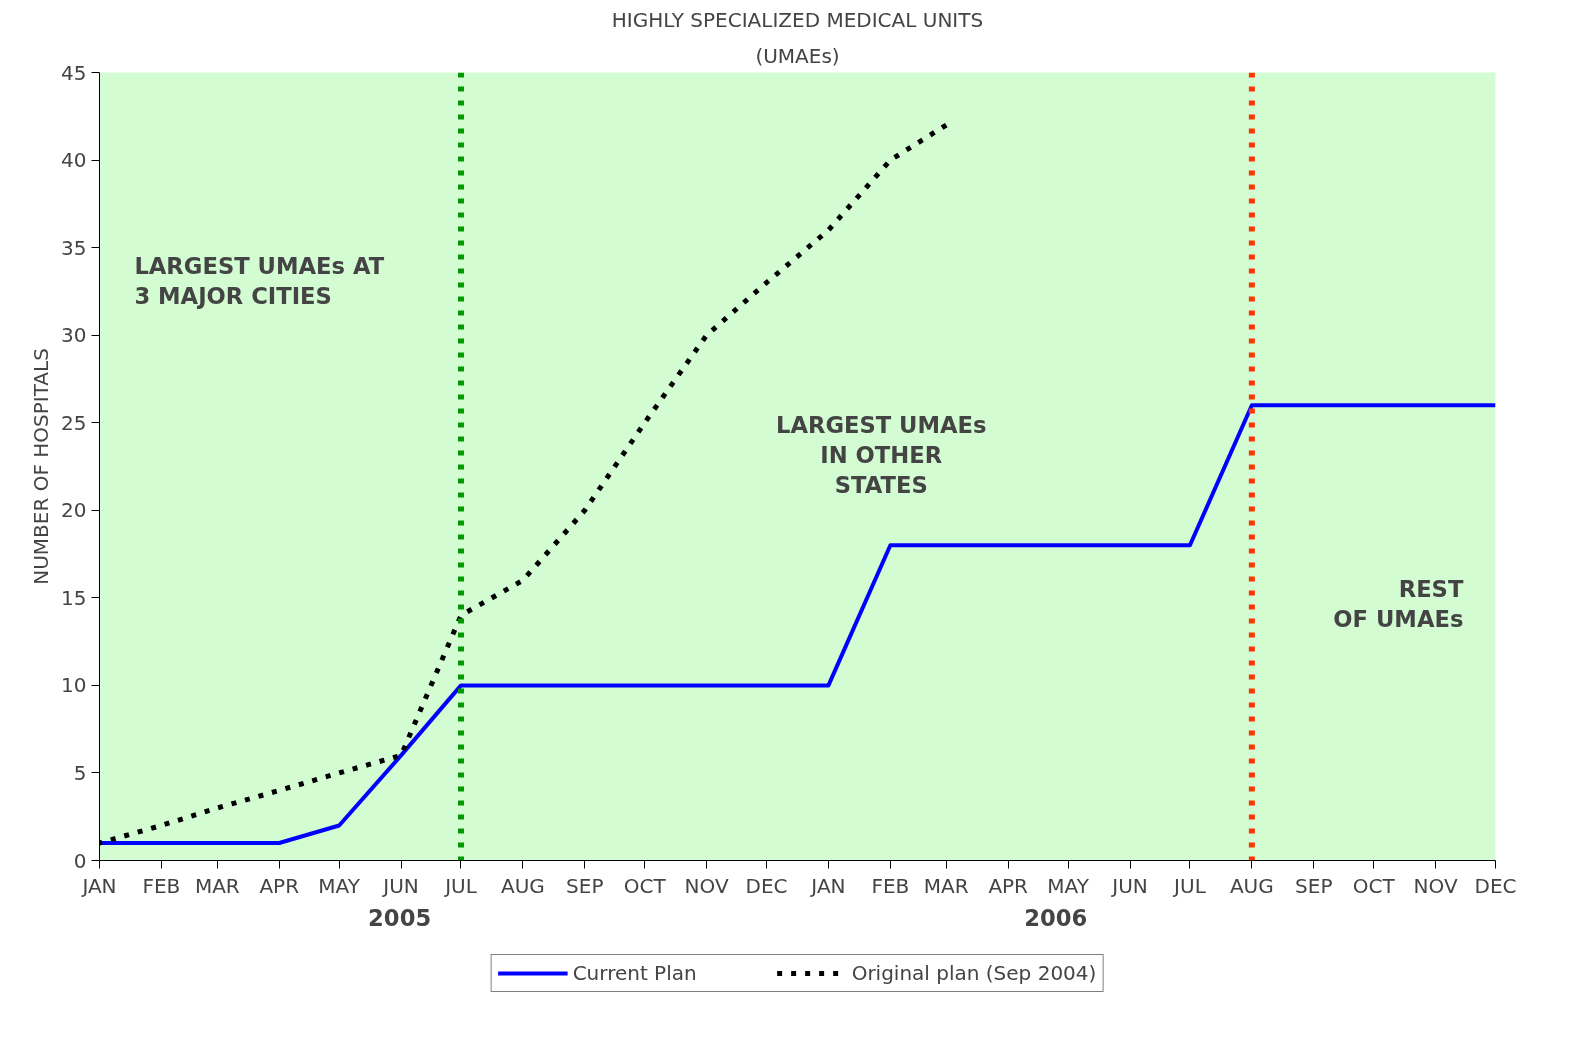  What do you see at coordinates (881, 455) in the screenshot?
I see `annotation: LARGEST UMAEs IN OTHER STATES` at bounding box center [881, 455].